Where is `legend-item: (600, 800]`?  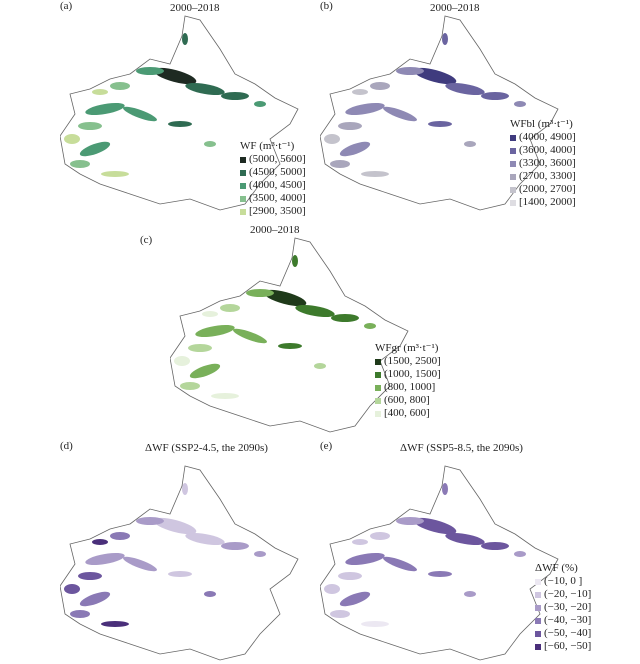
legend-item: (600, 800] is located at coordinates (408, 400).